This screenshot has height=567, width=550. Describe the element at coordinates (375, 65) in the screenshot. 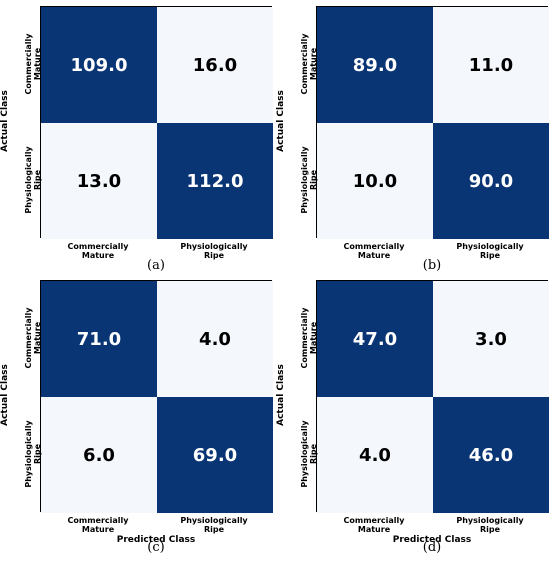

I see `matrix-cell: 89.0` at that location.